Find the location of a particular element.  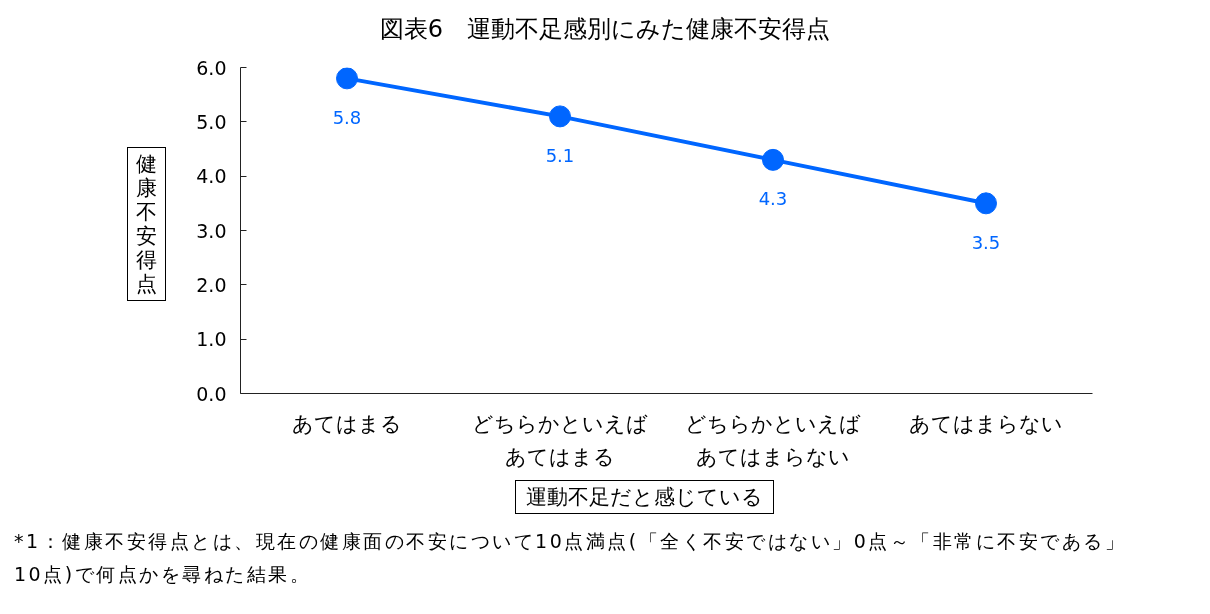

x-tick-label: どちらかといえばあてはまらない is located at coordinates (773, 440).